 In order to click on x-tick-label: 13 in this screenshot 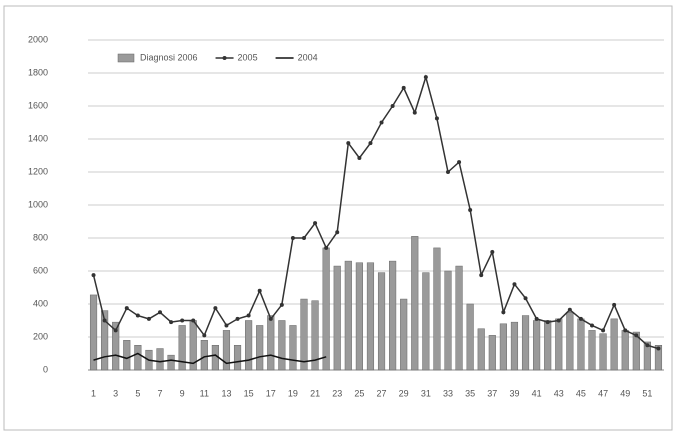, I will do `click(226, 393)`.